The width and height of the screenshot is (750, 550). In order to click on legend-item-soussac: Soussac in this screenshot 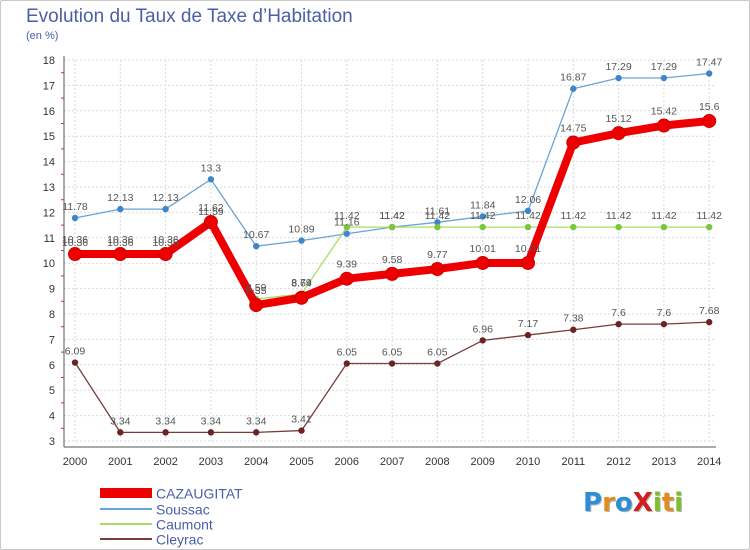, I will do `click(155, 508)`.